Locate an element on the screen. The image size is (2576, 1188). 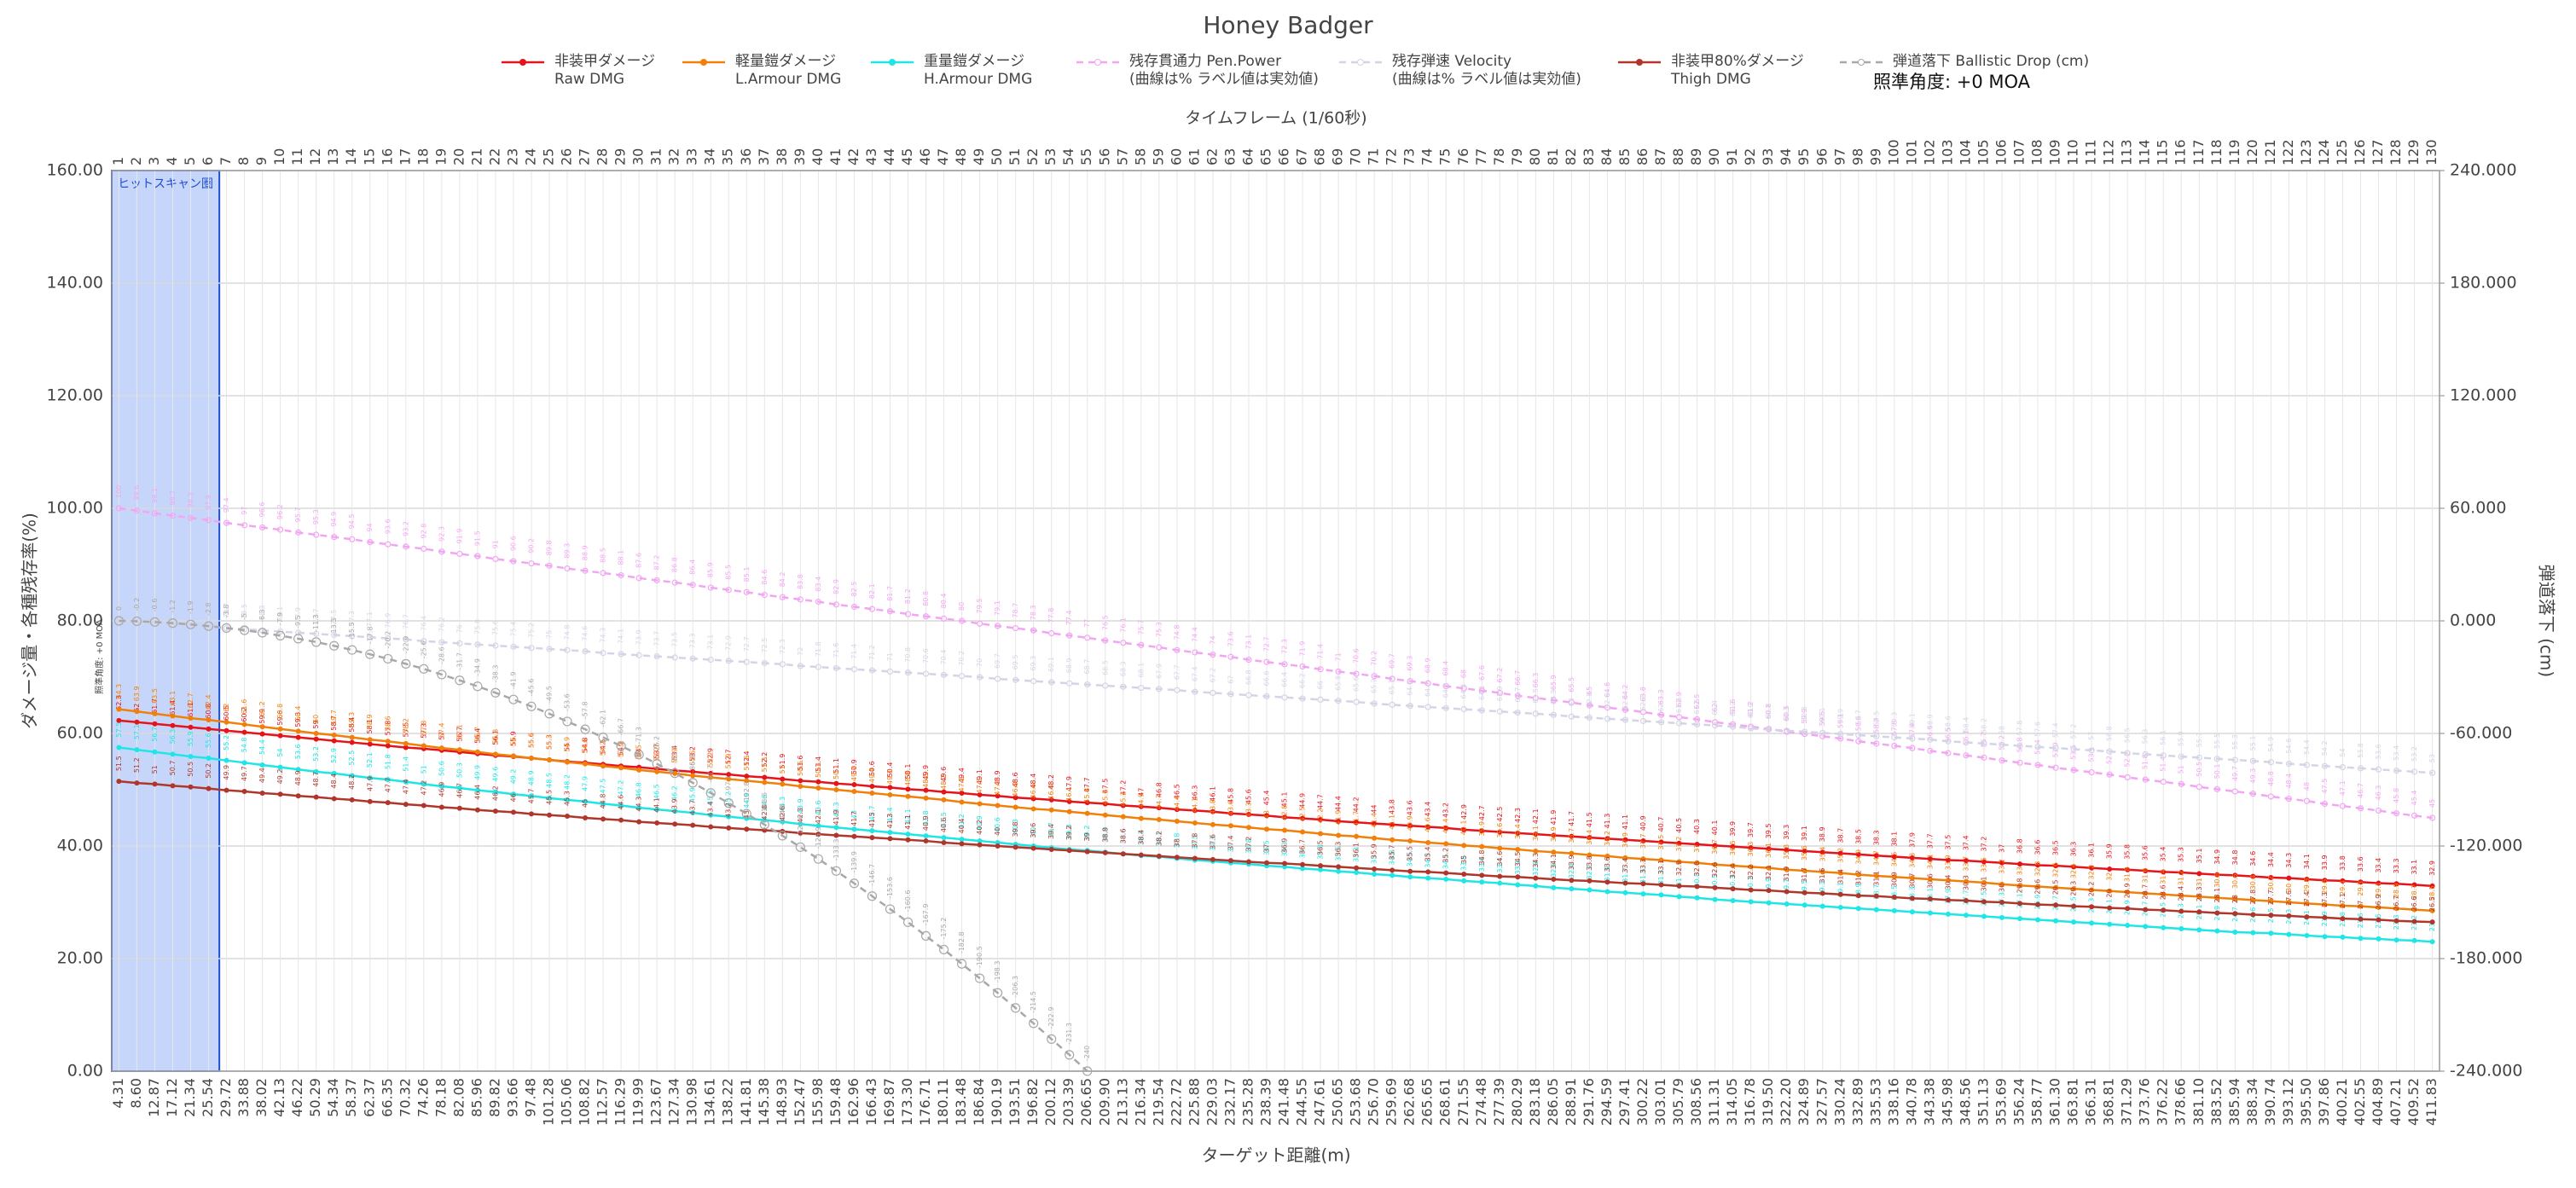
data-label: 51.3 is located at coordinates (765, 765).